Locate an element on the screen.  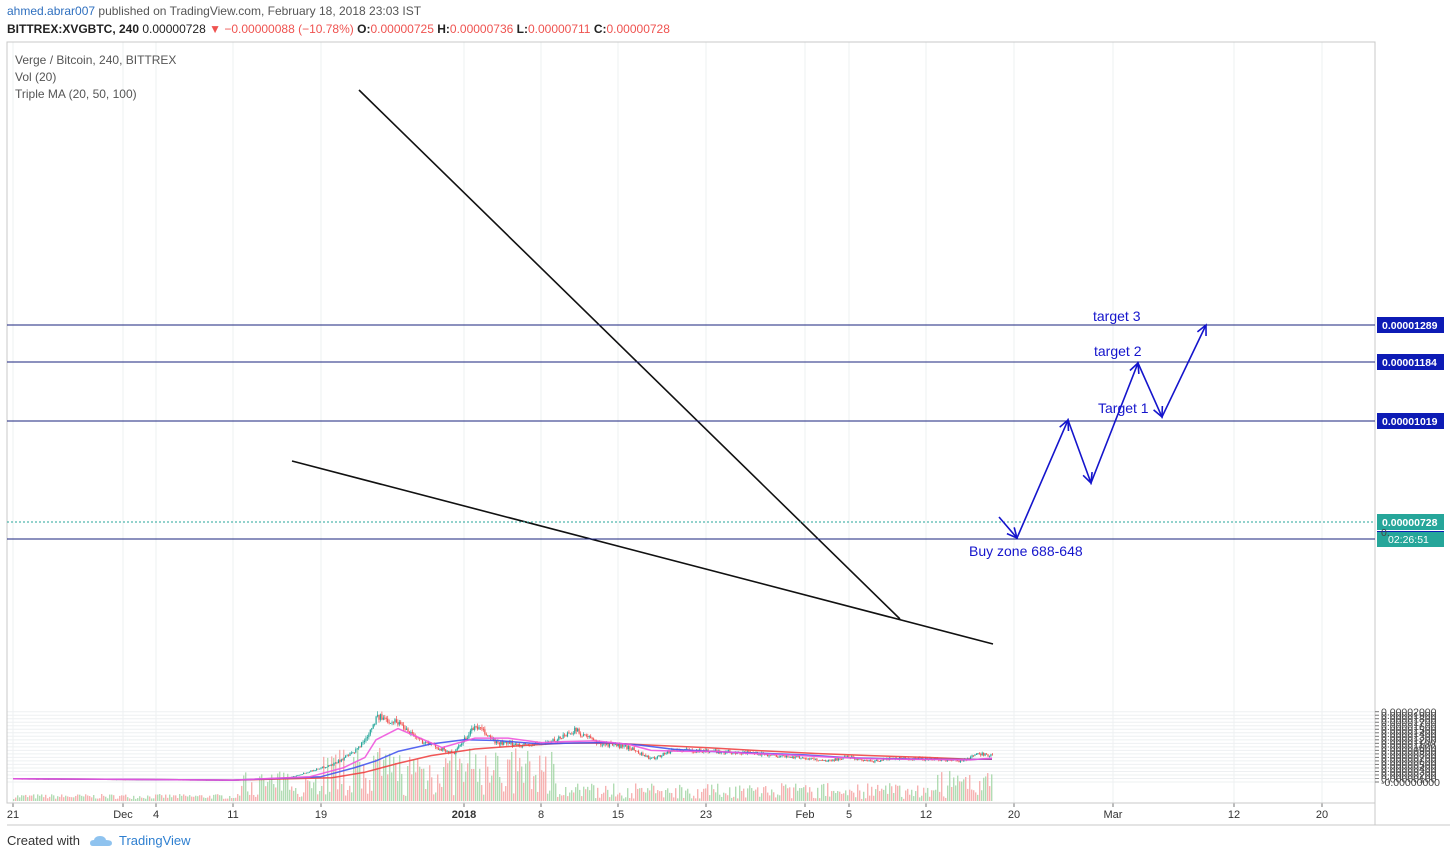
price-change: ▼ −0.00000088 (−10.78%) is located at coordinates (281, 29).